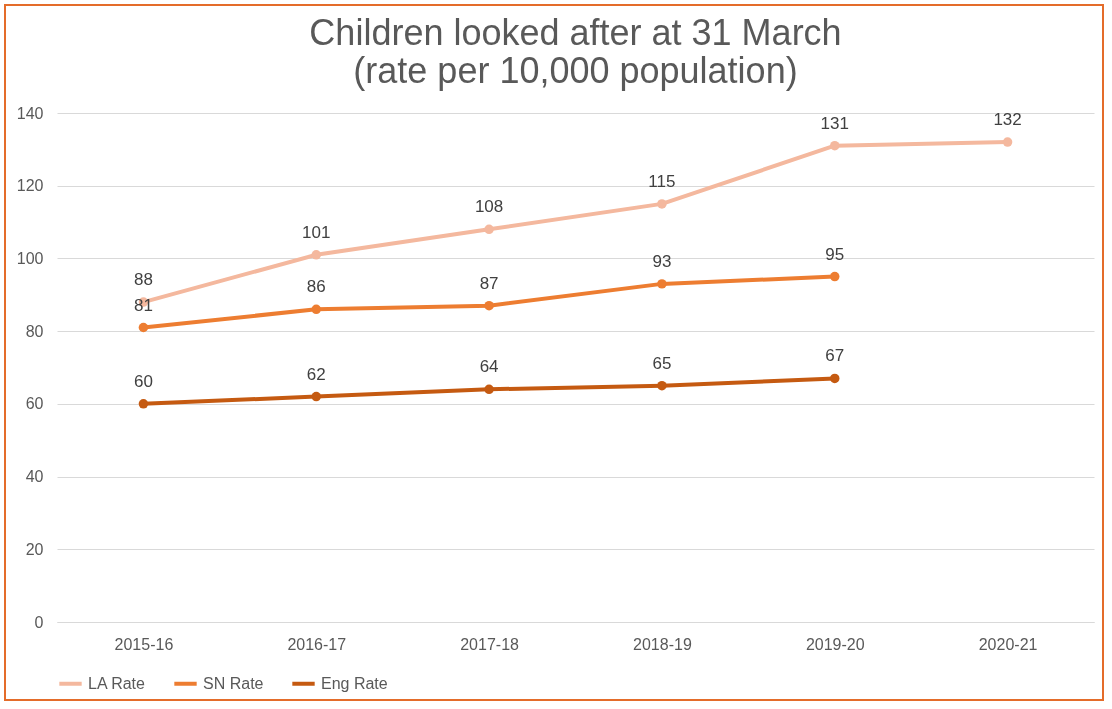  I want to click on data-label: 64, so click(489, 367).